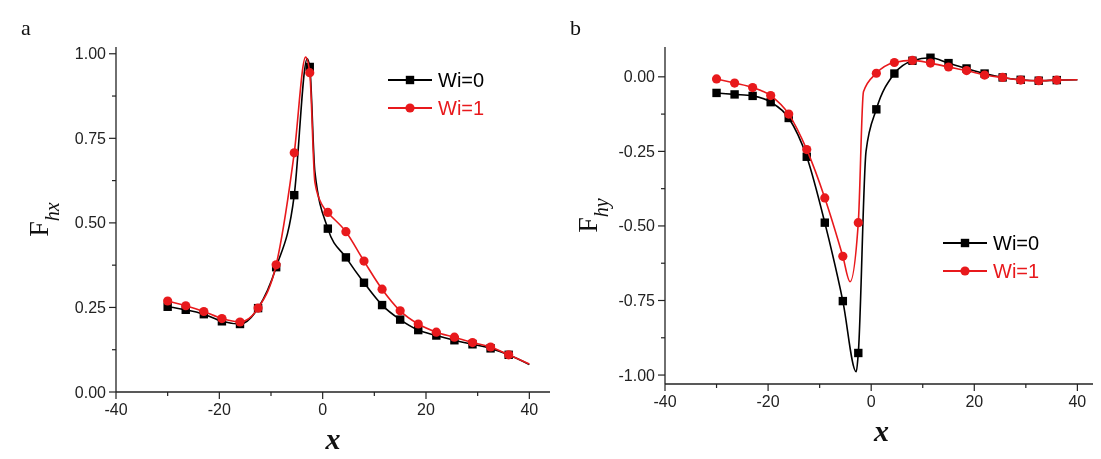 The width and height of the screenshot is (1101, 459). Describe the element at coordinates (637, 226) in the screenshot. I see `y-tick-label: -0.50` at that location.